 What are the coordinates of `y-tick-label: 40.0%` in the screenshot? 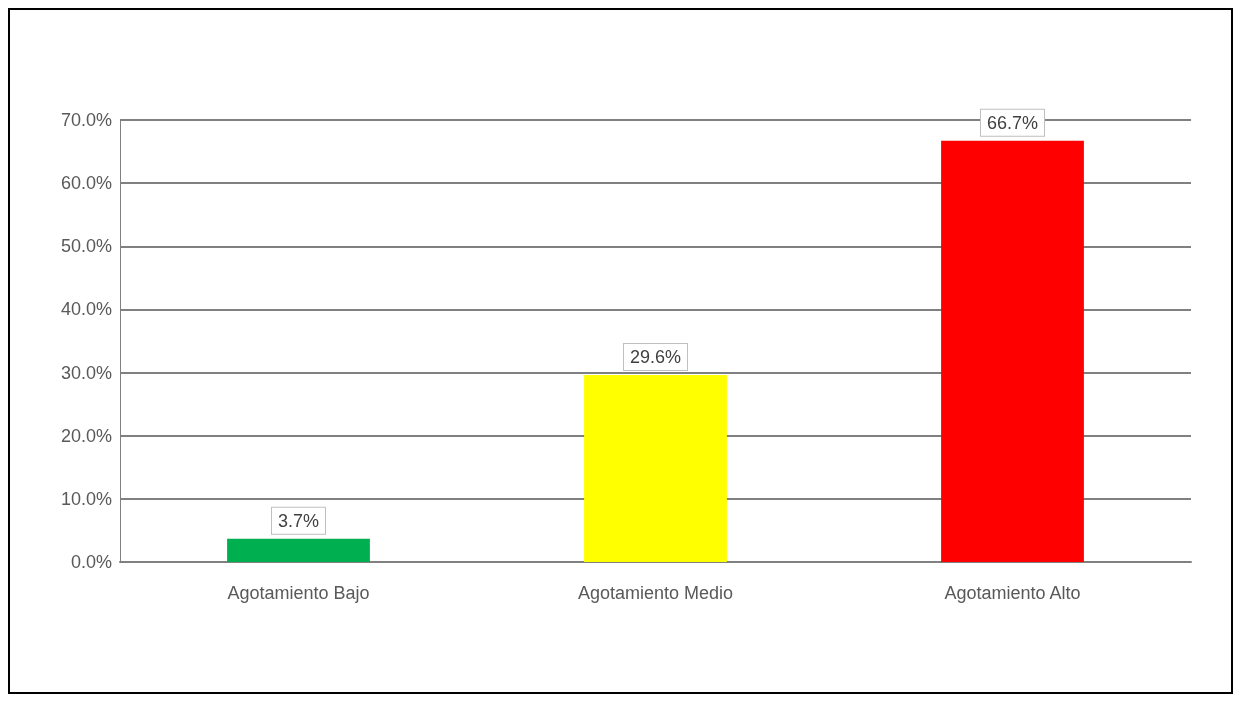 It's located at (86, 309).